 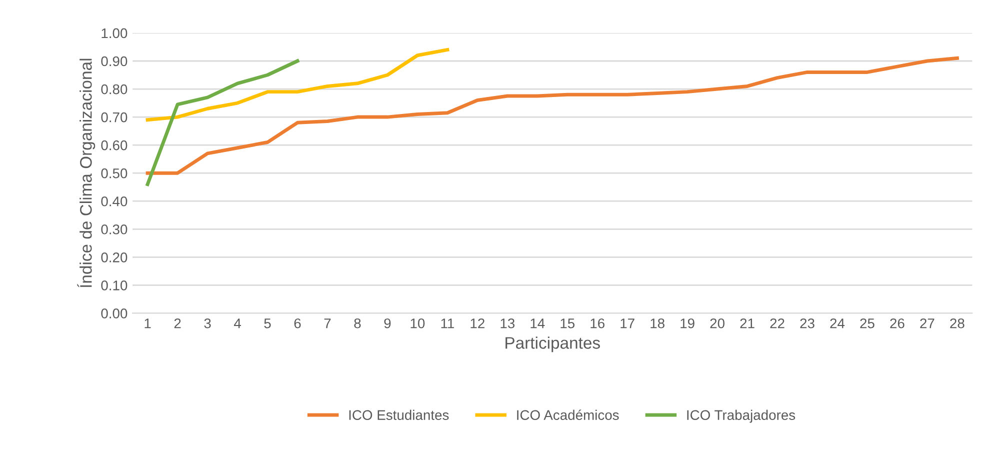 What do you see at coordinates (114, 173) in the screenshot?
I see `y-tick-label: 0.50` at bounding box center [114, 173].